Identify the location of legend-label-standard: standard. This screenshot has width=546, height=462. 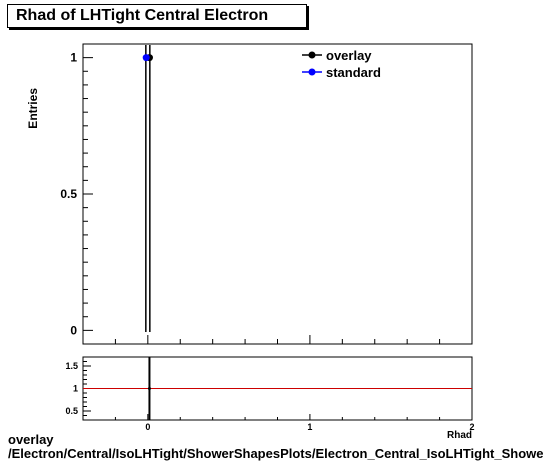
(353, 72).